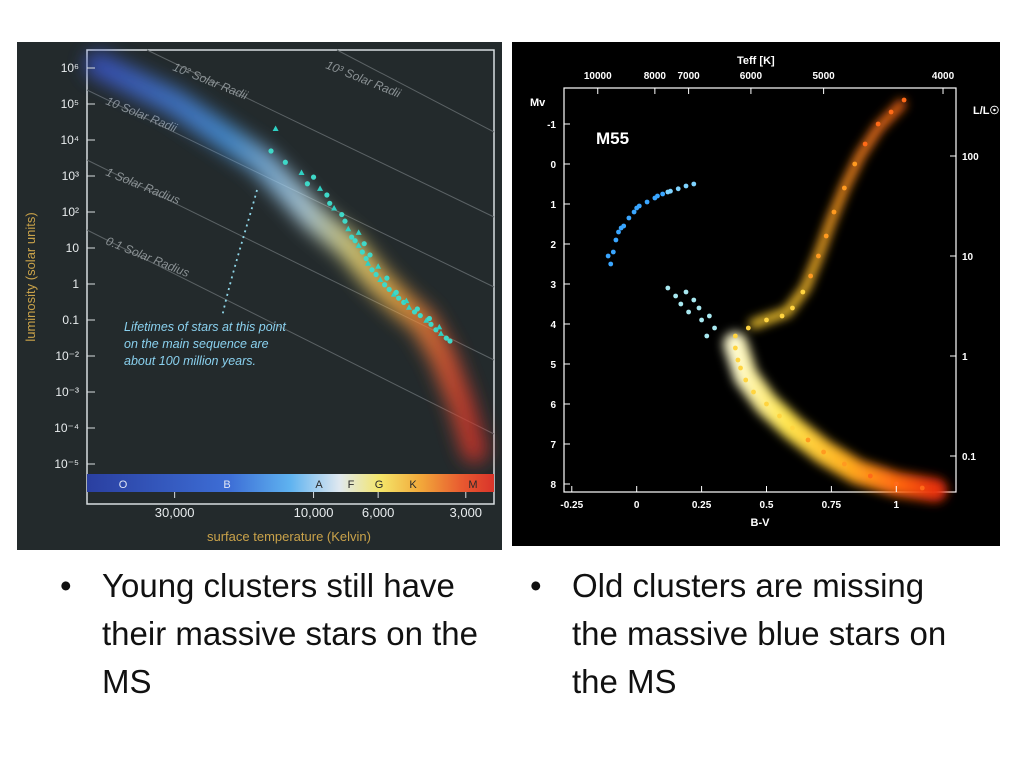 Image resolution: width=1024 pixels, height=768 pixels. What do you see at coordinates (553, 325) in the screenshot?
I see `cmd-y-tick-label: 4` at bounding box center [553, 325].